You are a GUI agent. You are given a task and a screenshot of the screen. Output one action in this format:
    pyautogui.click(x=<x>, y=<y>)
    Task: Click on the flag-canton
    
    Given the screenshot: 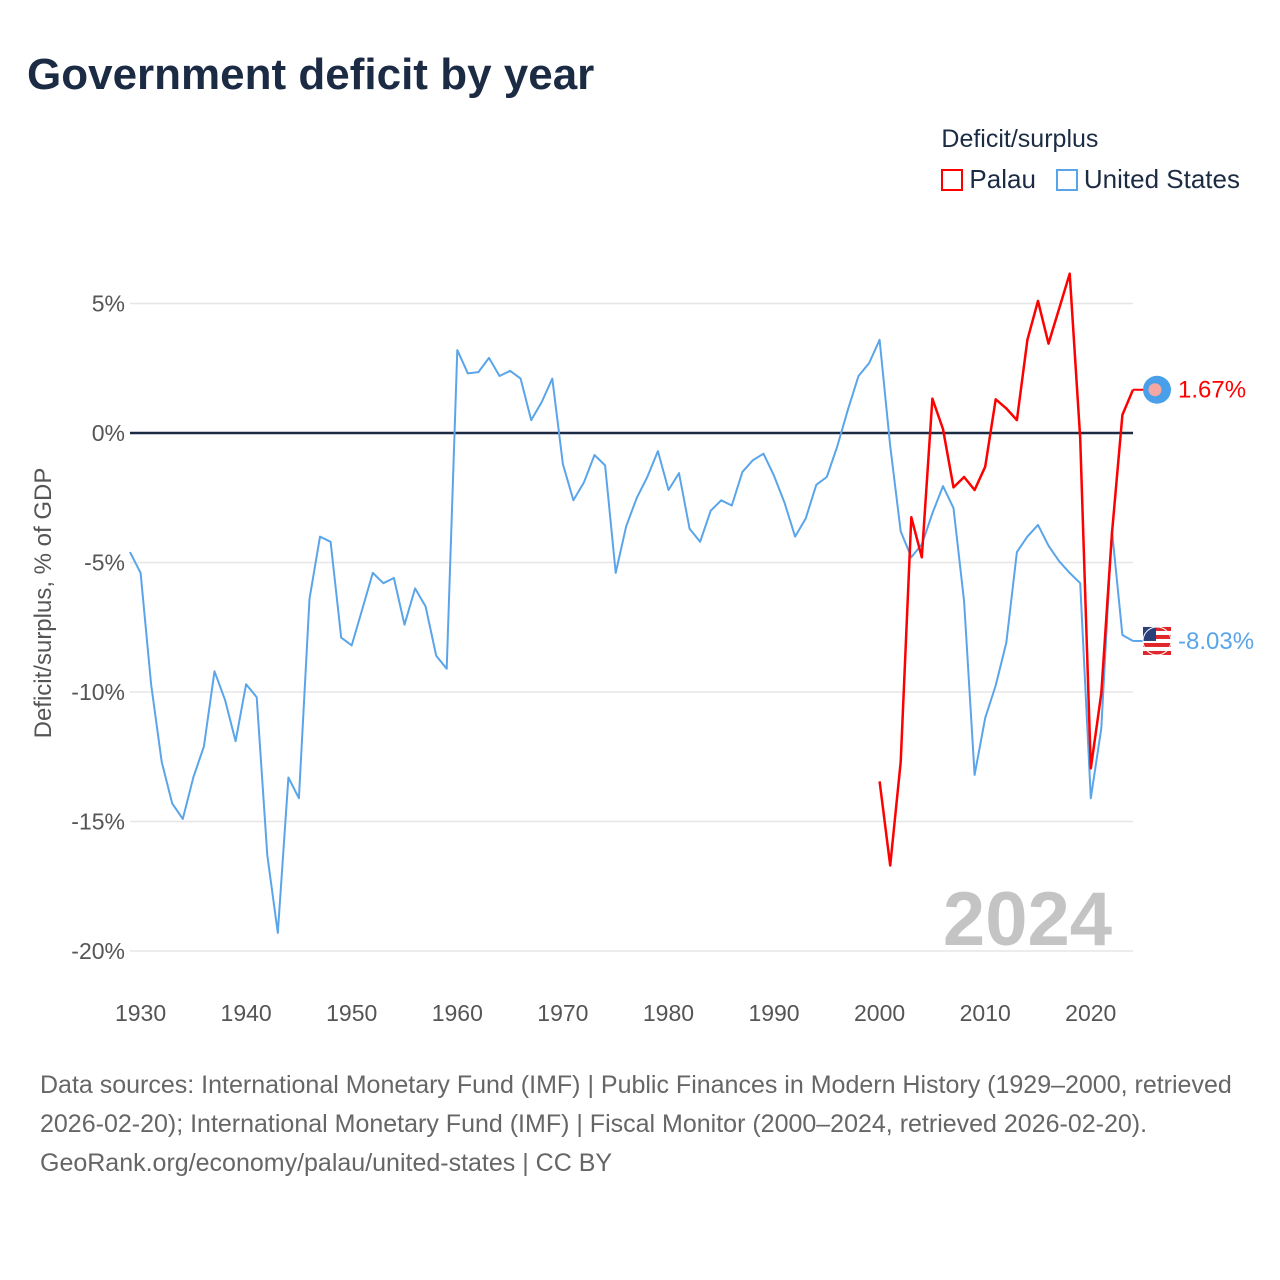 What is the action you would take?
    pyautogui.click(x=1149, y=633)
    